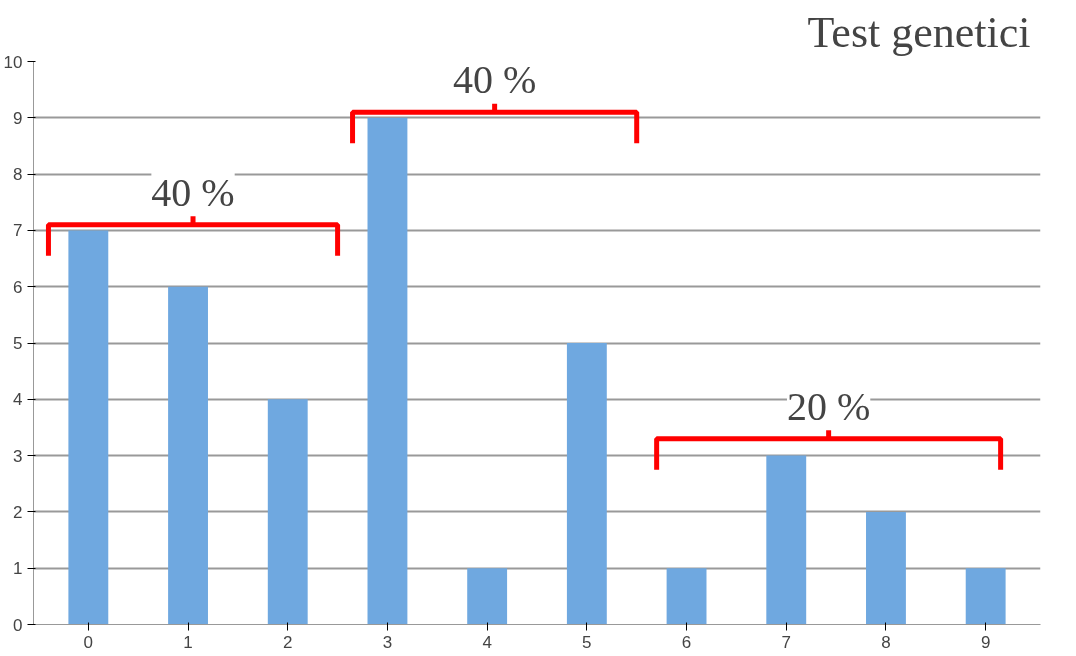  Describe the element at coordinates (18, 400) in the screenshot. I see `y-tick-label: 4` at that location.